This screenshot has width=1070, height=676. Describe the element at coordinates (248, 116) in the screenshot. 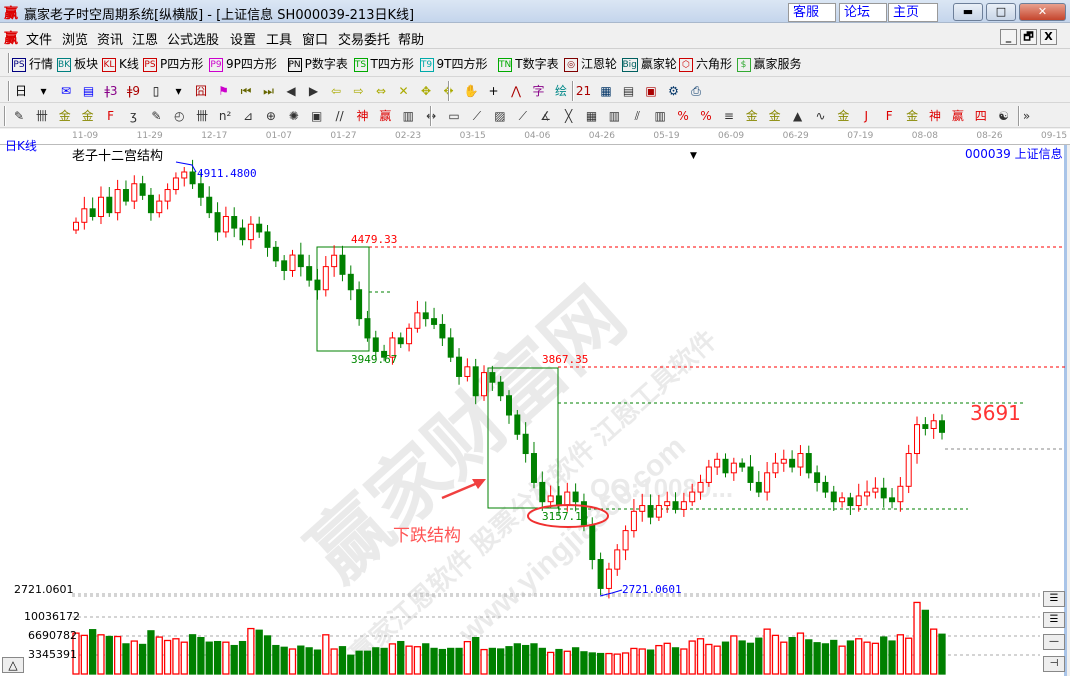

I see `drawing-tool-icon: ⊿` at that location.